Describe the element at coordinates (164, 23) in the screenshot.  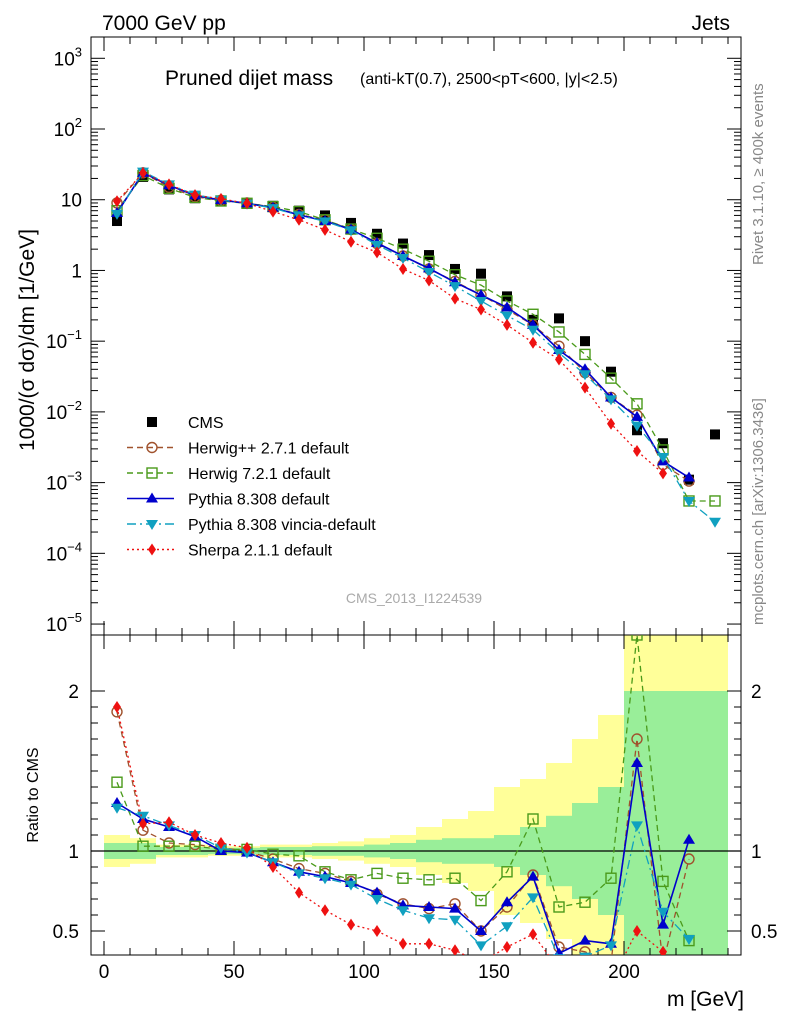
I see `header-energy: 7000 GeV pp` at that location.